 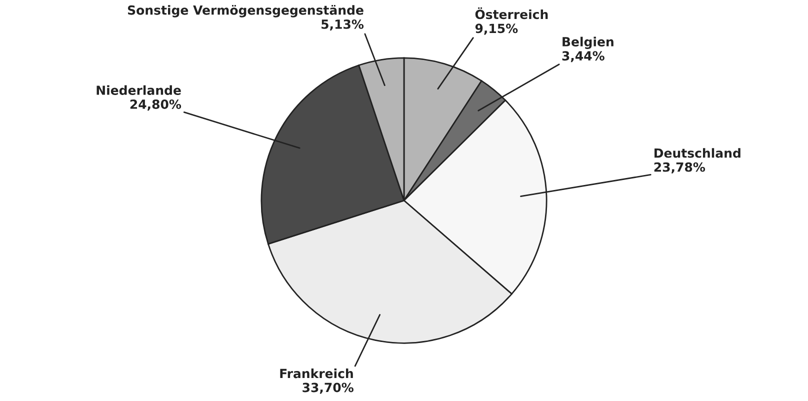 What do you see at coordinates (496, 29) in the screenshot?
I see `data-label: 9,15%` at bounding box center [496, 29].